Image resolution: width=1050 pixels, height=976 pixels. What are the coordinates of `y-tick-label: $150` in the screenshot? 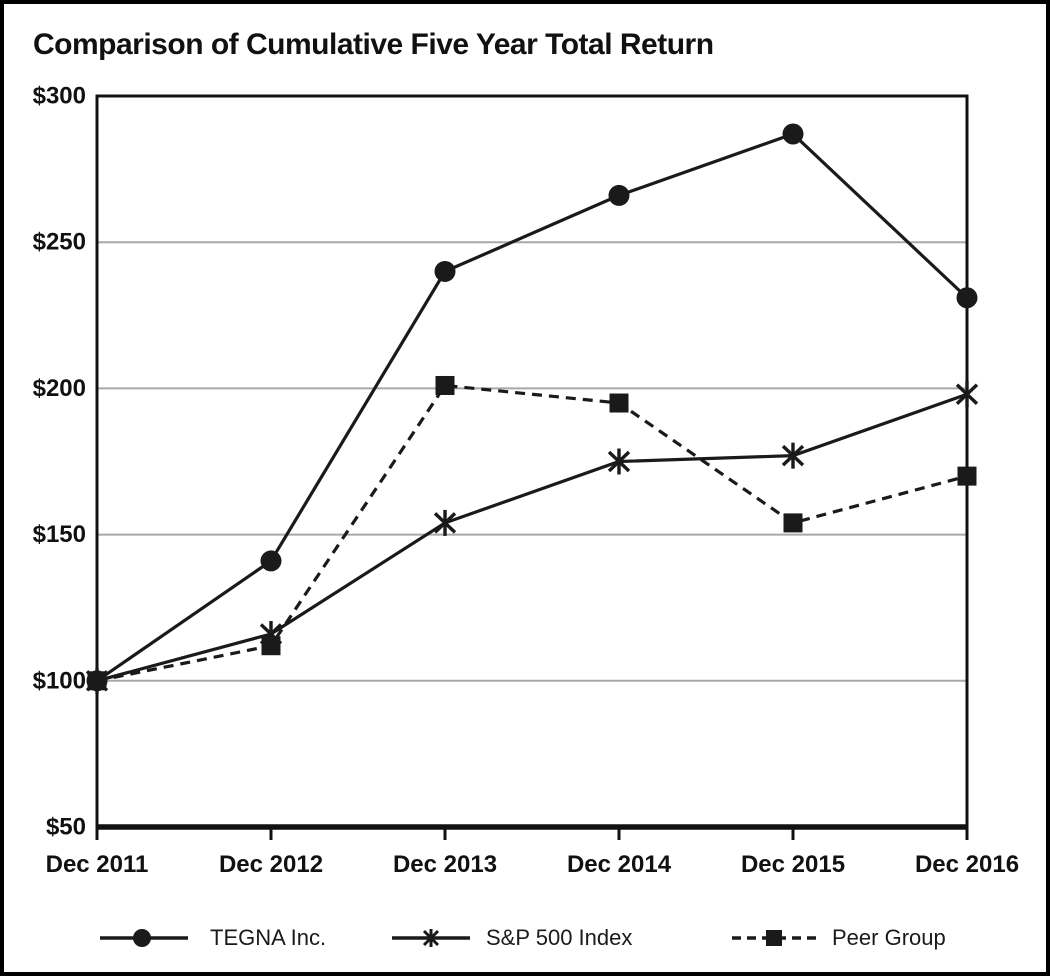 It's located at (59, 534).